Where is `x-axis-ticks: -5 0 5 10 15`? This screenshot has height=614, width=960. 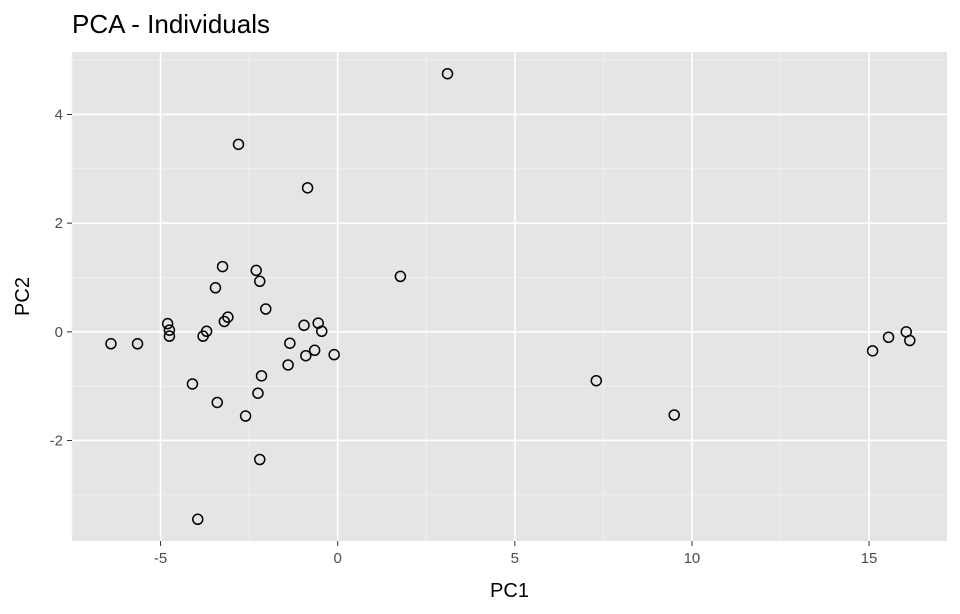 x-axis-ticks: -5 0 5 10 15 is located at coordinates (516, 554).